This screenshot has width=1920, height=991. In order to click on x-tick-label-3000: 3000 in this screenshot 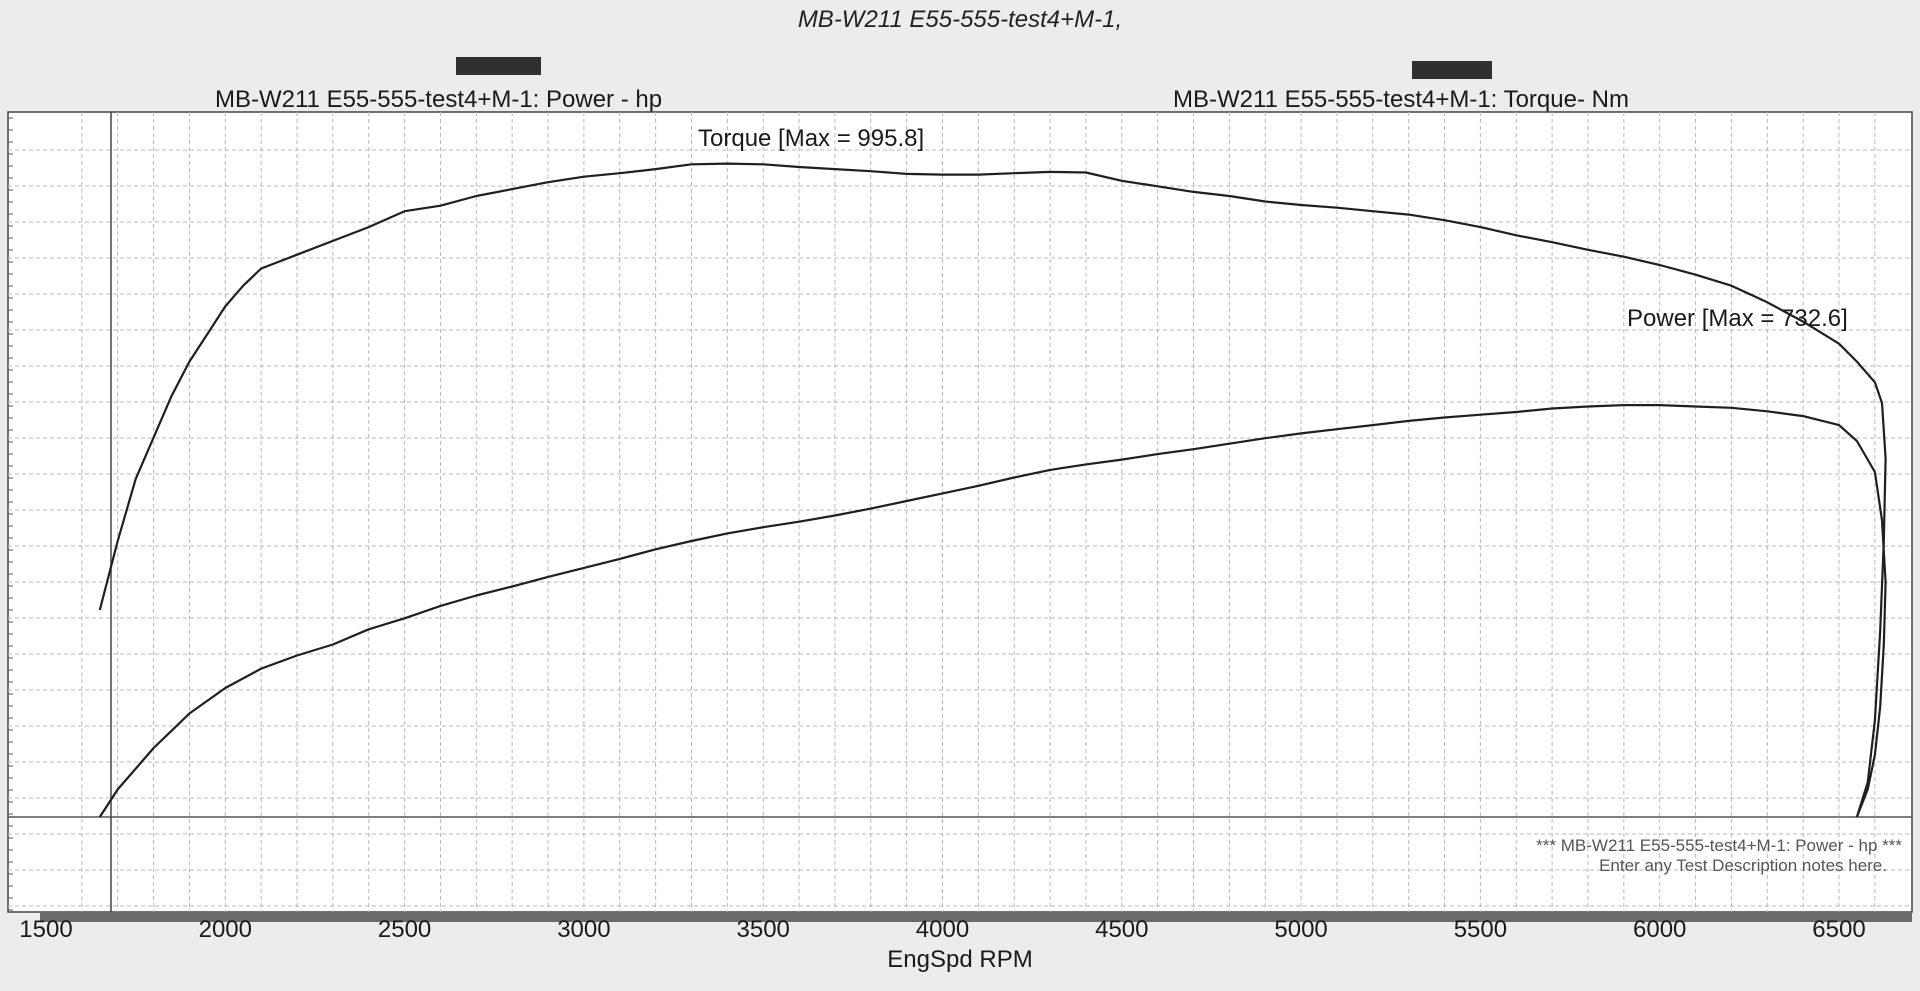, I will do `click(583, 929)`.